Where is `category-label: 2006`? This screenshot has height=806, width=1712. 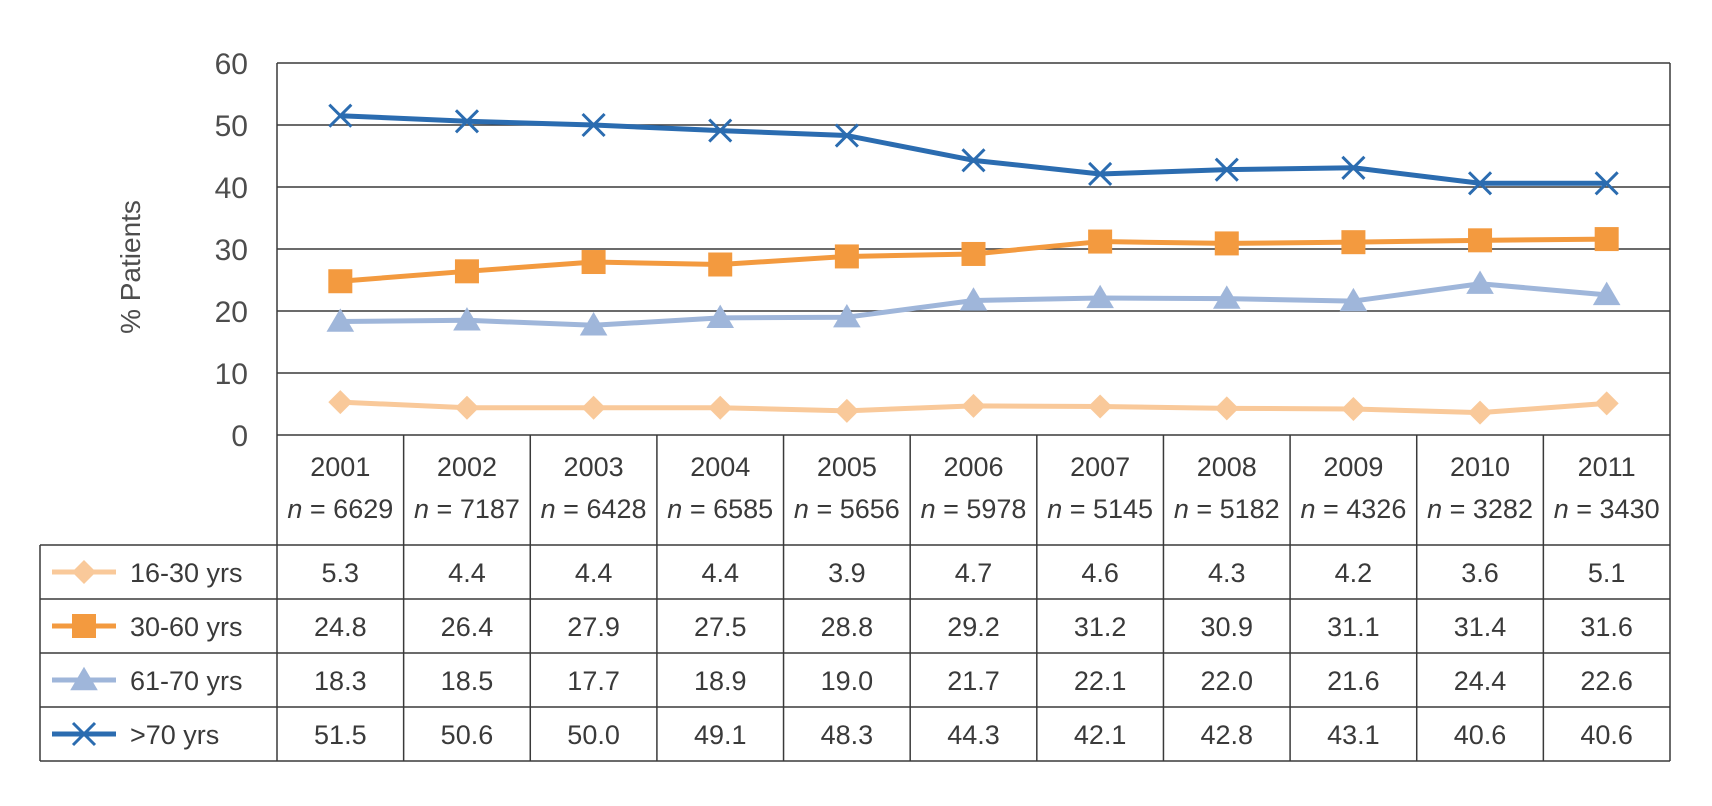 category-label: 2006 is located at coordinates (973, 467).